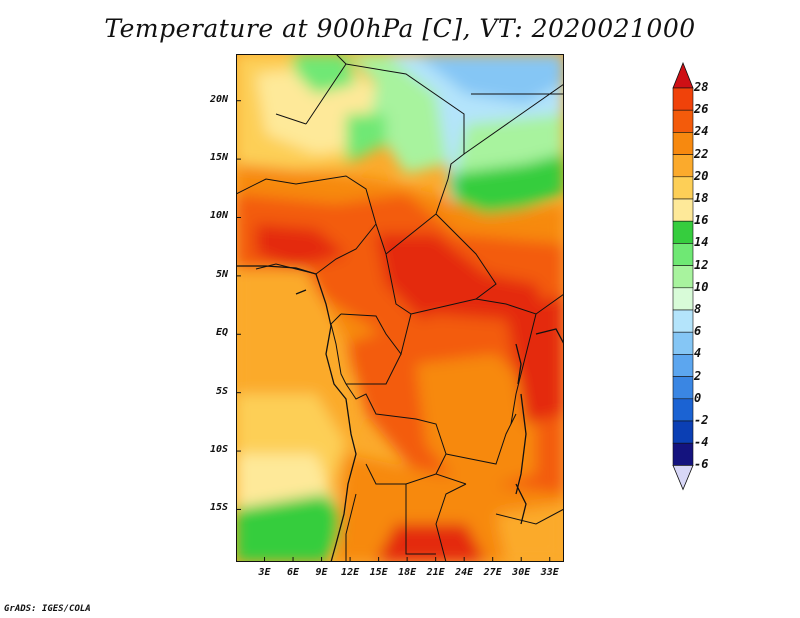 The image size is (800, 618). I want to click on lon-tick-label: 18E, so click(407, 572).